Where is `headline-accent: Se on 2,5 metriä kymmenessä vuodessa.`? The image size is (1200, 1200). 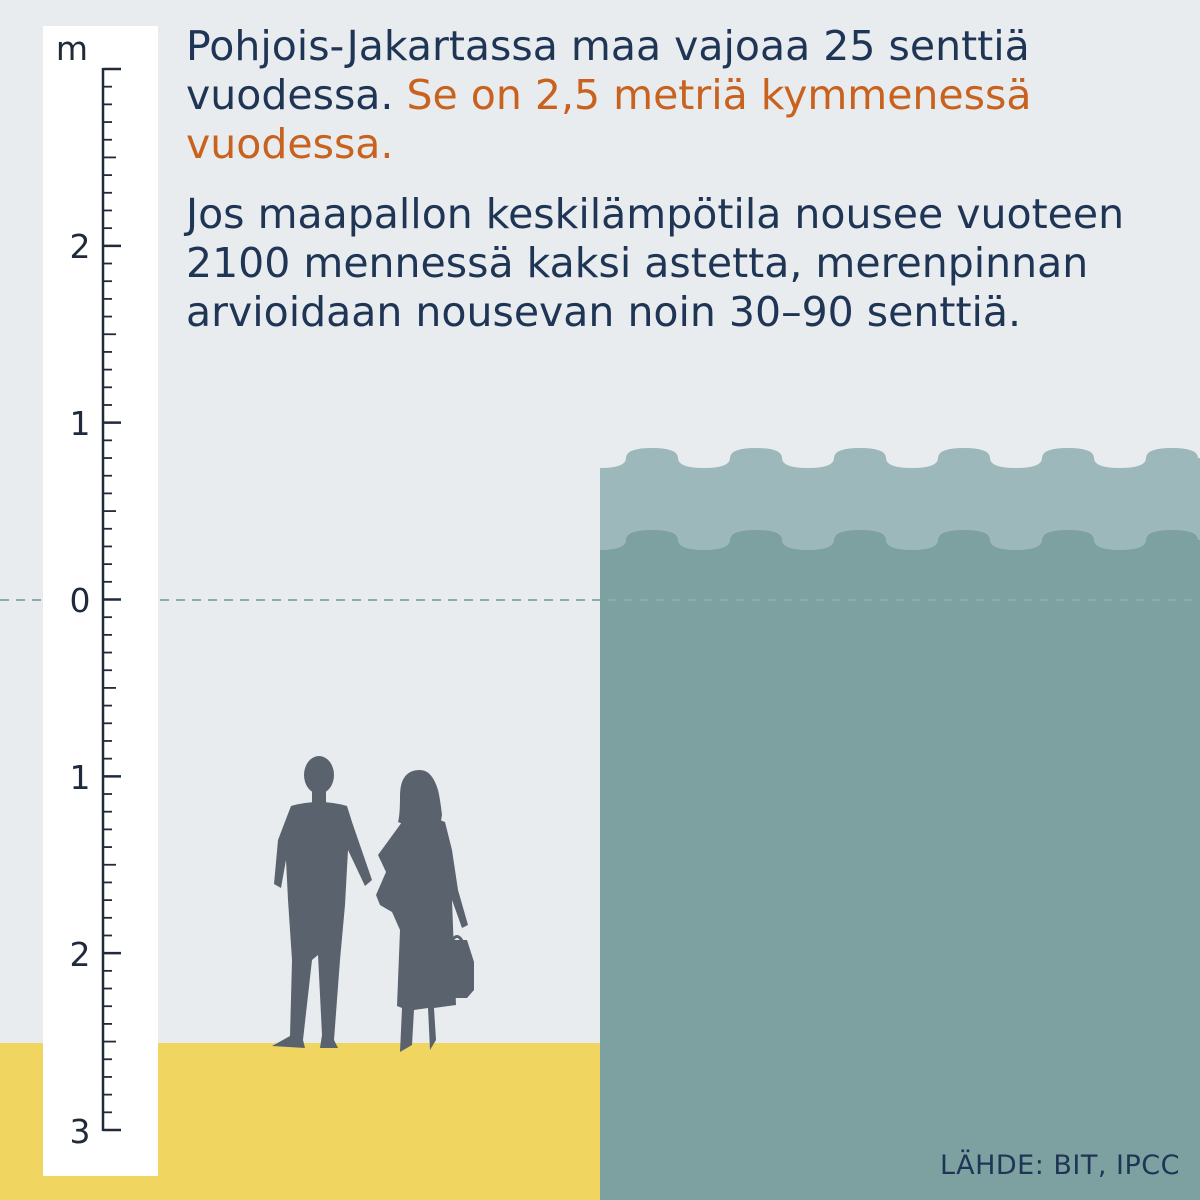
headline-accent: Se on 2,5 metriä kymmenessä vuodessa. is located at coordinates (609, 119).